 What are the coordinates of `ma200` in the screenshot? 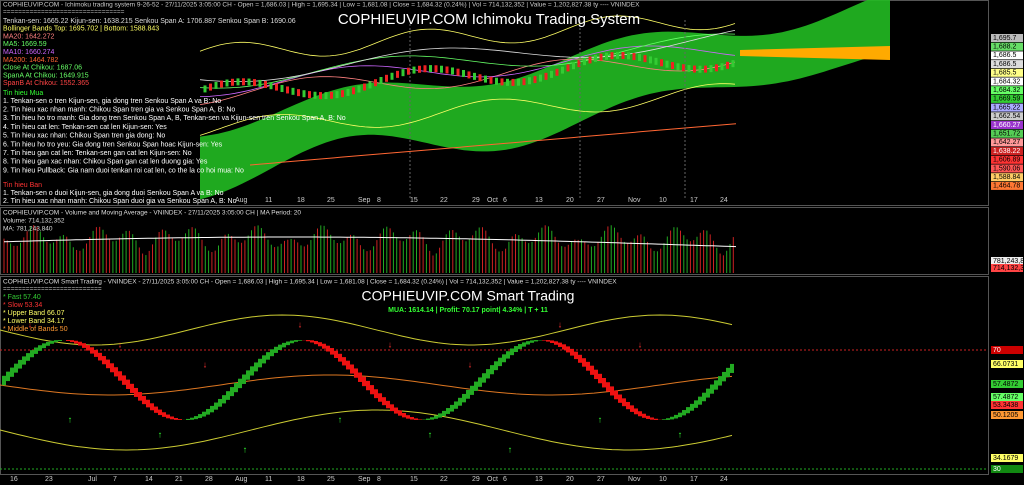 It's located at (493, 144).